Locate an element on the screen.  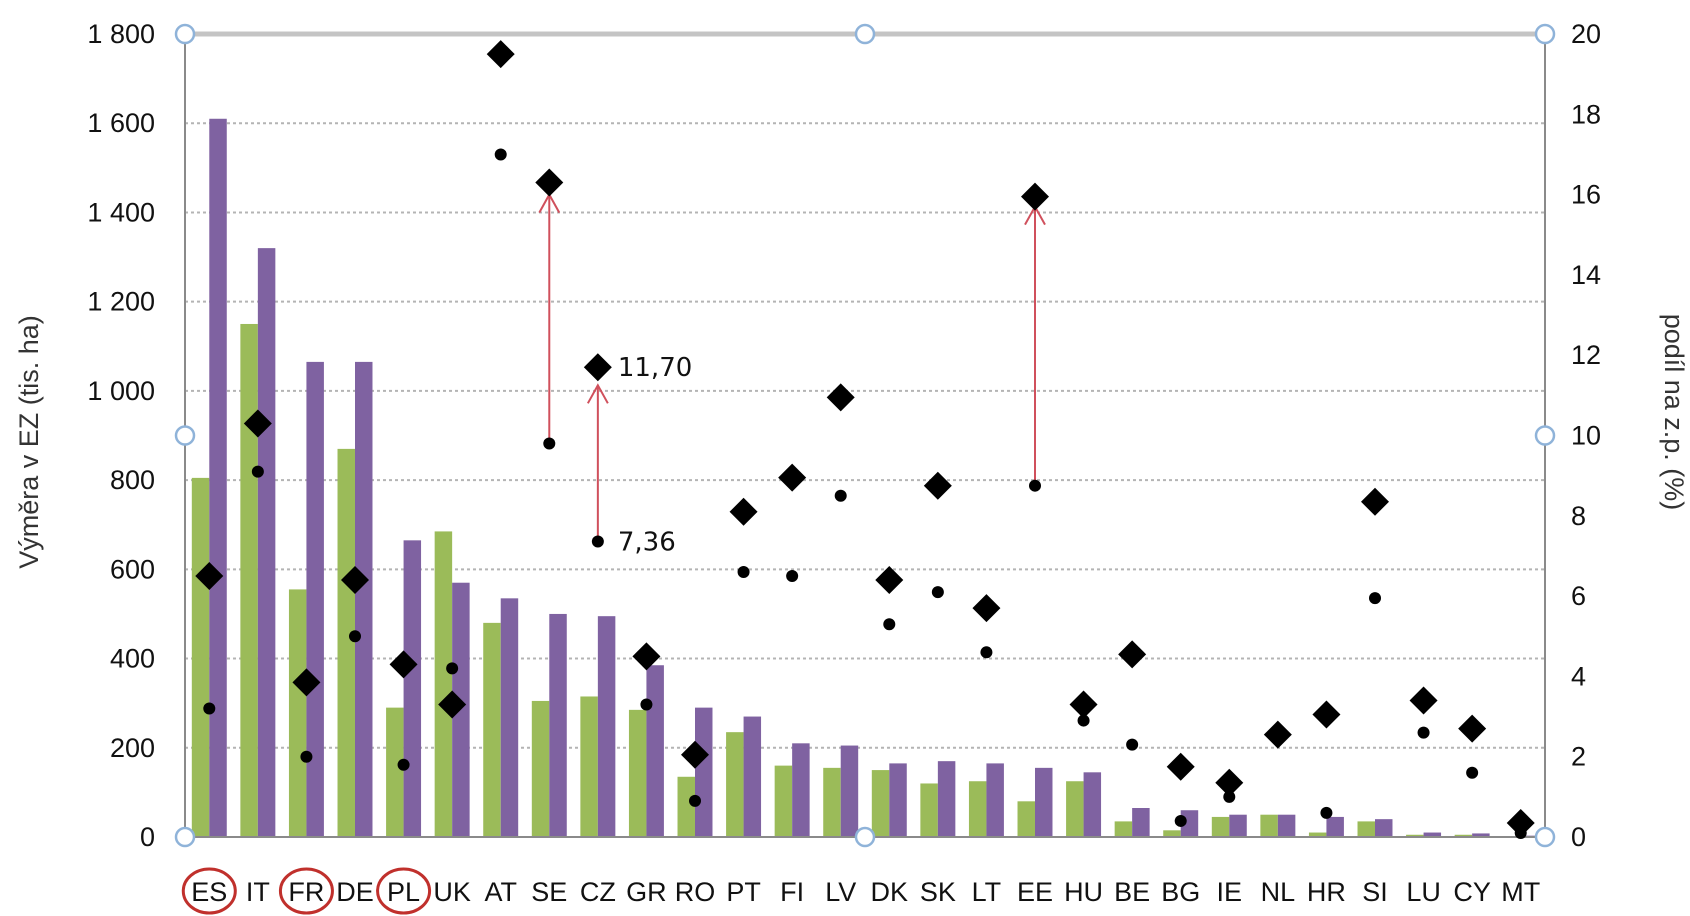
category-label: SI is located at coordinates (1375, 892).